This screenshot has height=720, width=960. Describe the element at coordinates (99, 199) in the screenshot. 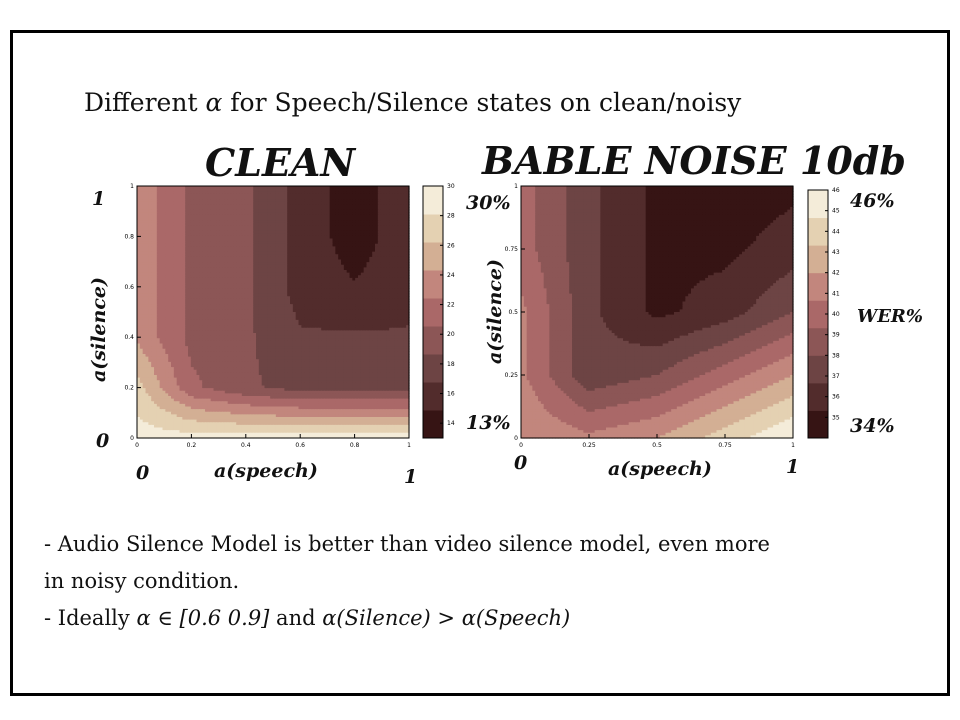

I see `clean-y-max-label: 1` at that location.